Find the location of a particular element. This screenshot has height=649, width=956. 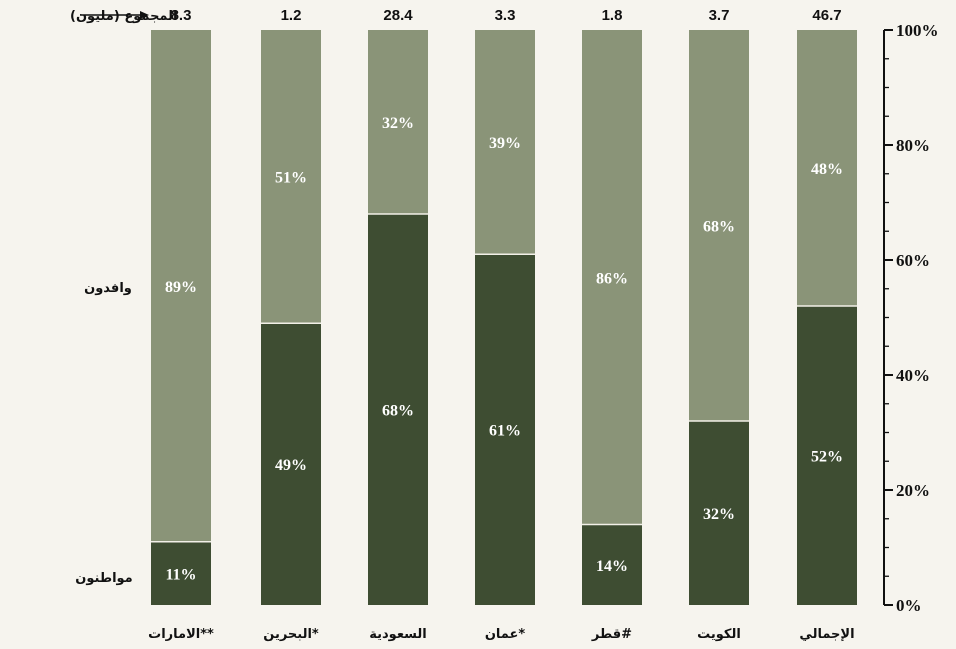

data-label-expatriates-1: 68% is located at coordinates (719, 227).